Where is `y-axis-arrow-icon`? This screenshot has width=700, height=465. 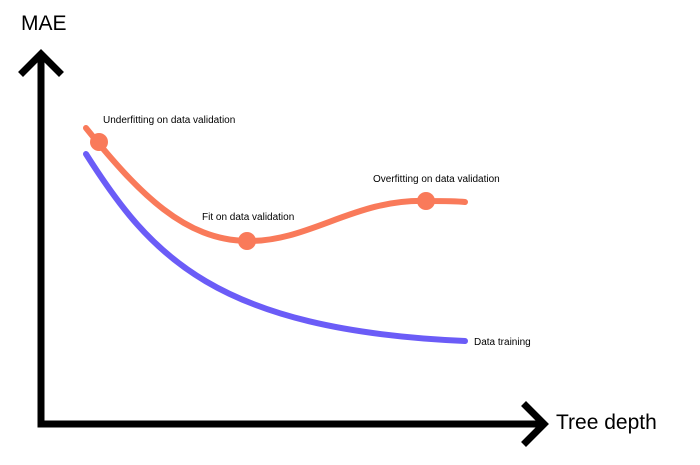
y-axis-arrow-icon is located at coordinates (41, 63).